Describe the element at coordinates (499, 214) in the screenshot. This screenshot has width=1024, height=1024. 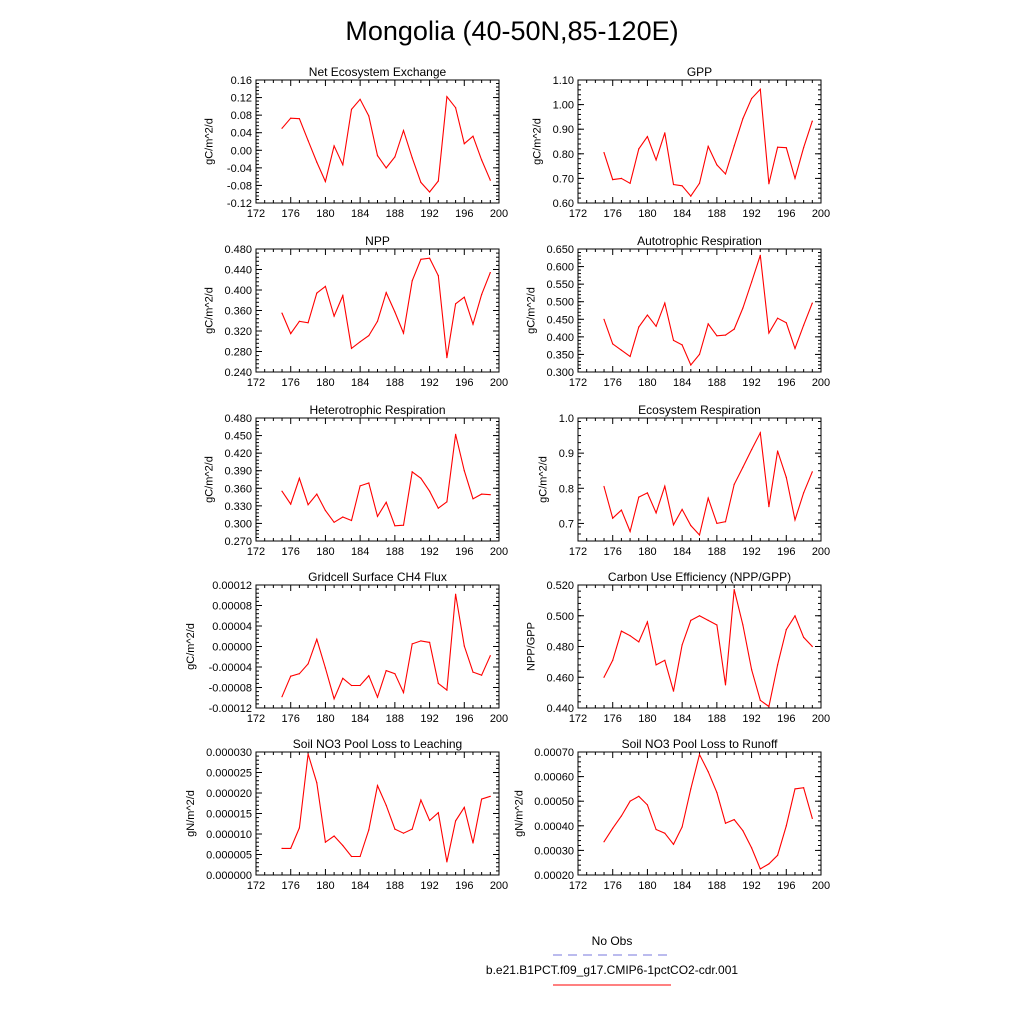
I see `panel-net-ecosystem-exchange-xtick-label: 200` at that location.